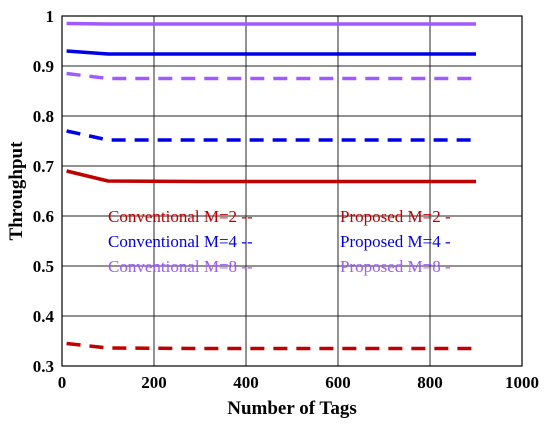 The image size is (550, 425). I want to click on x-tick-label: 200, so click(154, 382).